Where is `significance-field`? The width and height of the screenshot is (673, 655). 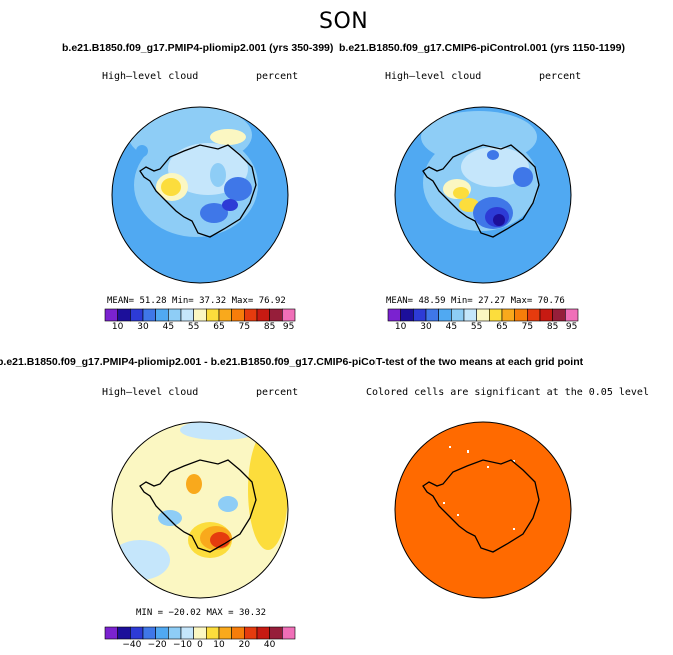 significance-field is located at coordinates (483, 510).